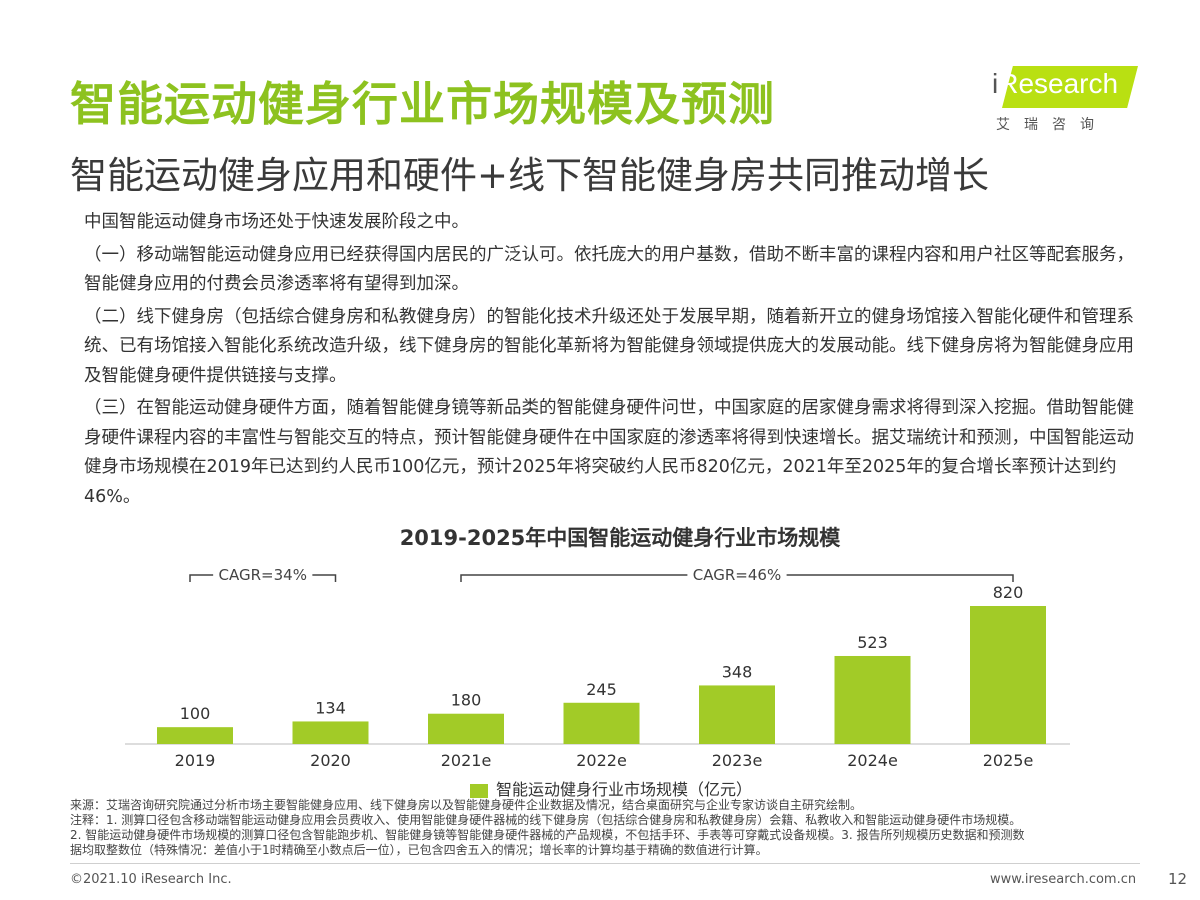 This screenshot has width=1200, height=900. I want to click on page-title: 智能运动健身行业市场规模及预测, so click(422, 104).